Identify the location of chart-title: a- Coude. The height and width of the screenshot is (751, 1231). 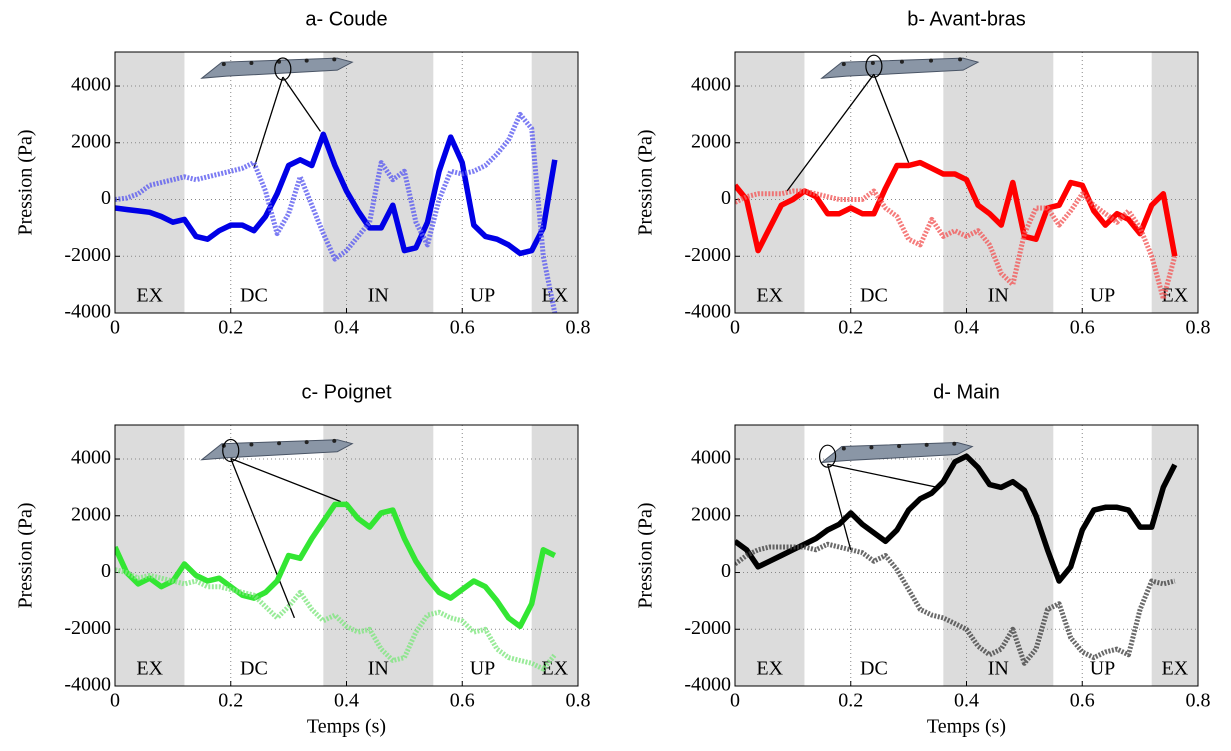
(346, 19).